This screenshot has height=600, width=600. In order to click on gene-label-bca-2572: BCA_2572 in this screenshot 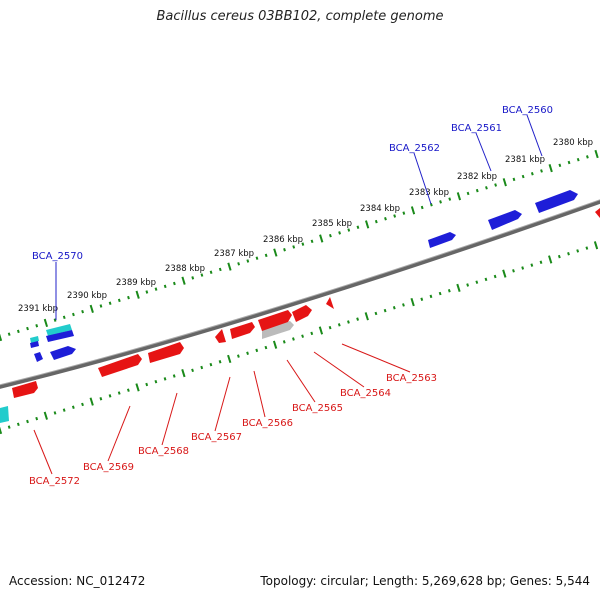, I will do `click(54, 481)`.